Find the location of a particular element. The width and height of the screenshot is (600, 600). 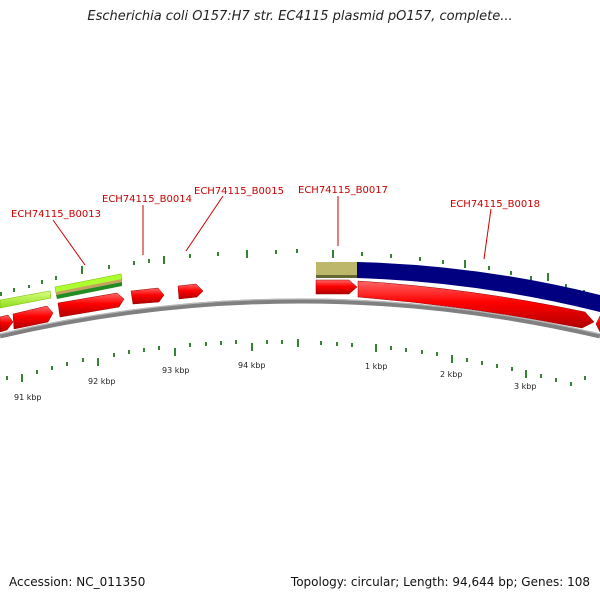

plasmid-backbone is located at coordinates (300, 318).